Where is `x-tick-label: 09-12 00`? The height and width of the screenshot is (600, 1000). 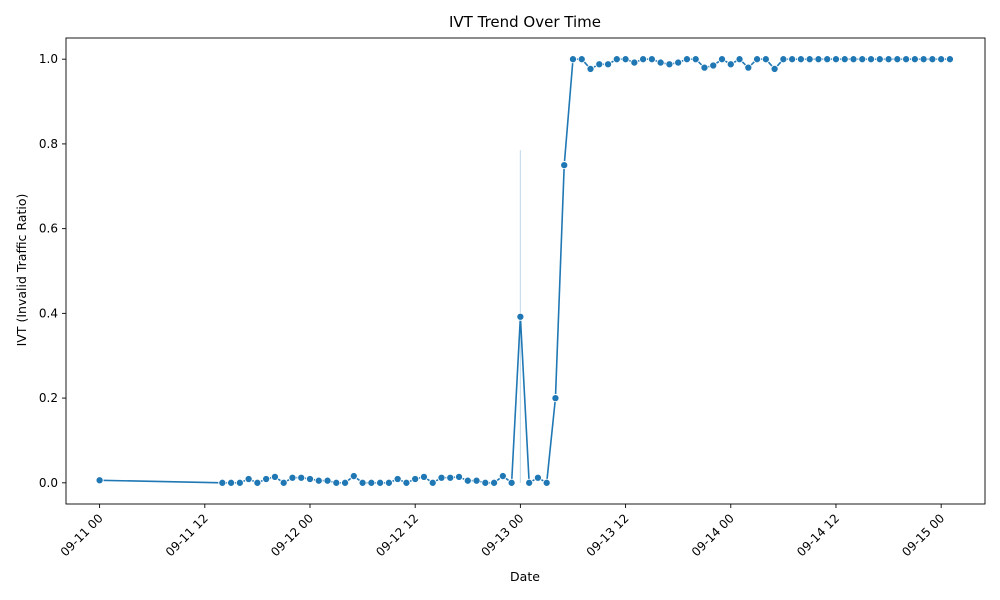 x-tick-label: 09-12 00 is located at coordinates (292, 535).